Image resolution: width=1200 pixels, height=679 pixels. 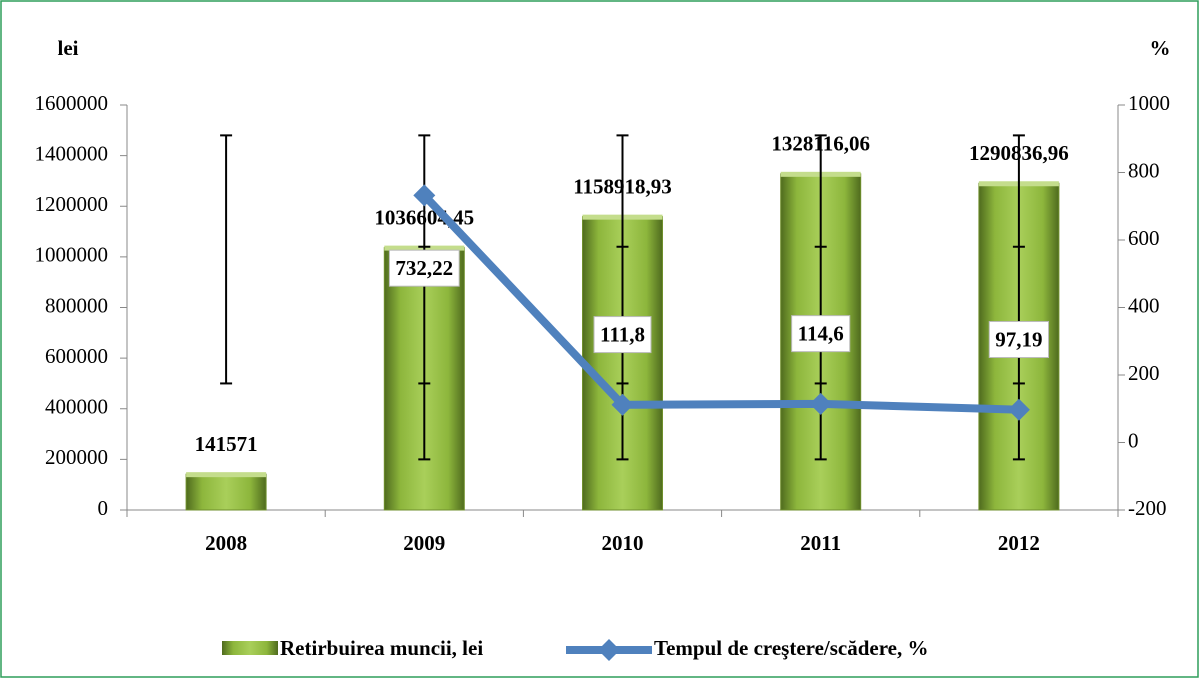 I want to click on y-tick-label: 600000, so click(x=76, y=356).